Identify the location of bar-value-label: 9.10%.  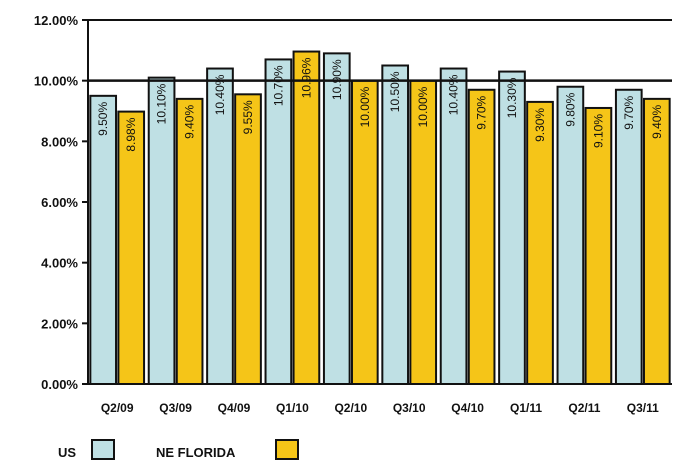
(598, 131).